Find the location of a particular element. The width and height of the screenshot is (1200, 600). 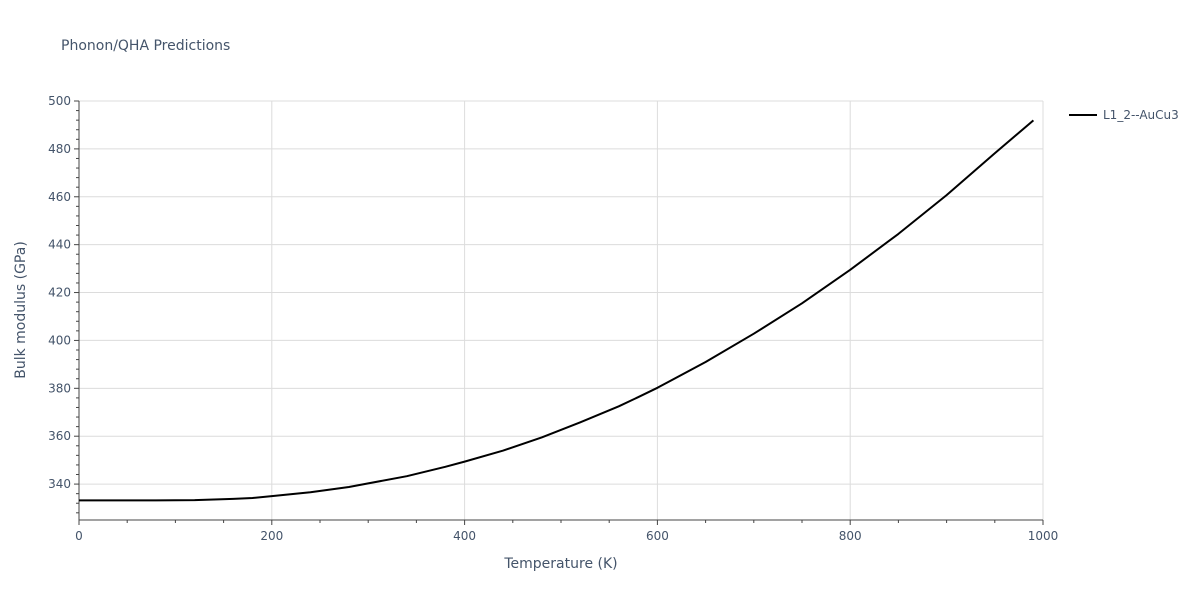

y-tick-label: 460 is located at coordinates (59, 197).